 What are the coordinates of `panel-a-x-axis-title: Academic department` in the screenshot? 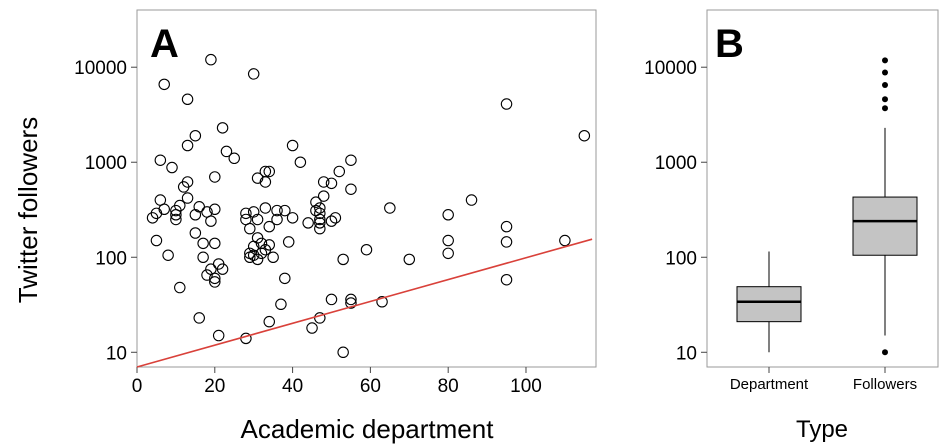 It's located at (368, 429).